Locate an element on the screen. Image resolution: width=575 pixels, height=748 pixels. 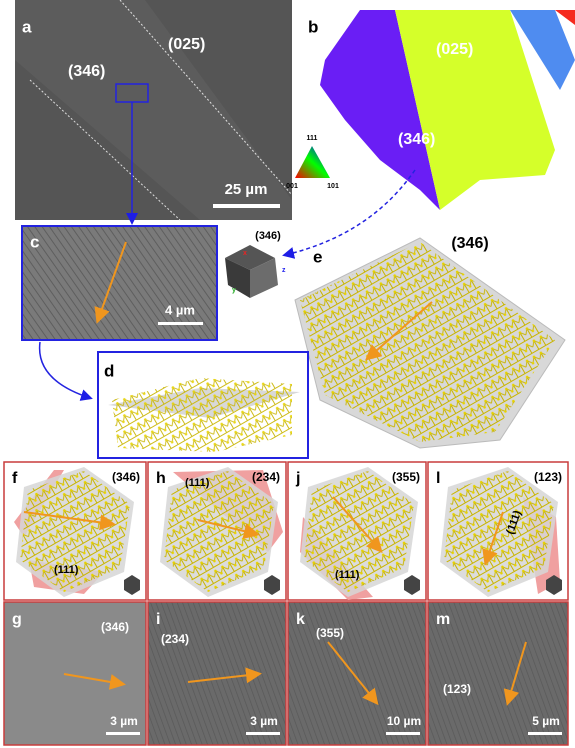
panel-label: m is located at coordinates (443, 619).